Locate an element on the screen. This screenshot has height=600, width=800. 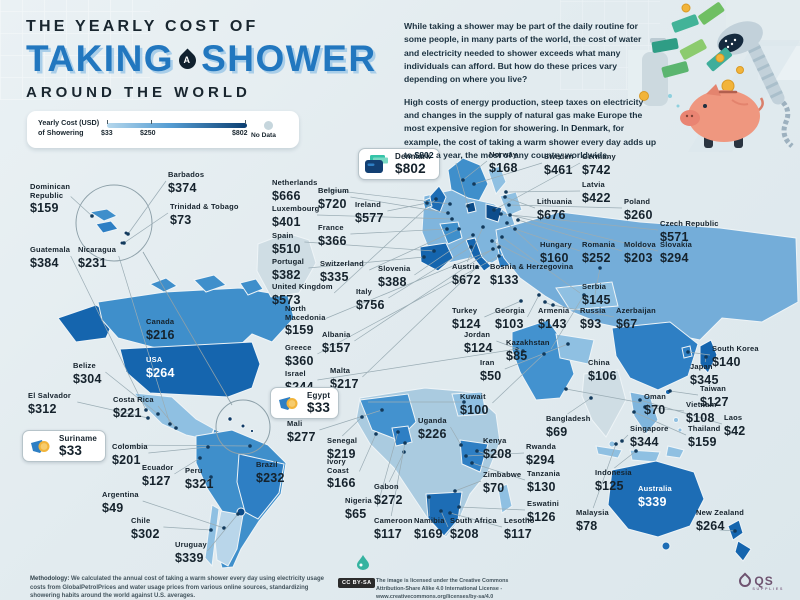
map-region-new-zealand is located at coordinates (739, 540).